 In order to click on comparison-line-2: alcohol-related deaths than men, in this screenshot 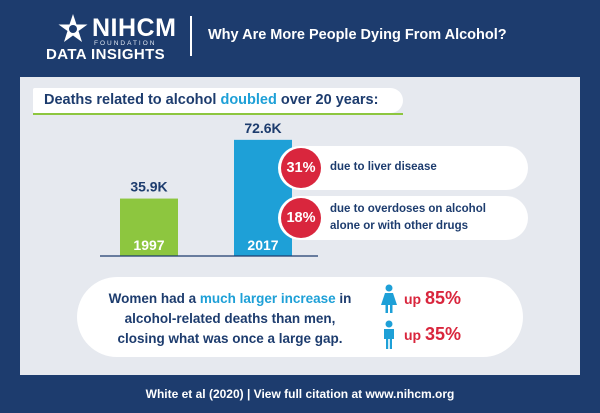, I will do `click(230, 318)`.